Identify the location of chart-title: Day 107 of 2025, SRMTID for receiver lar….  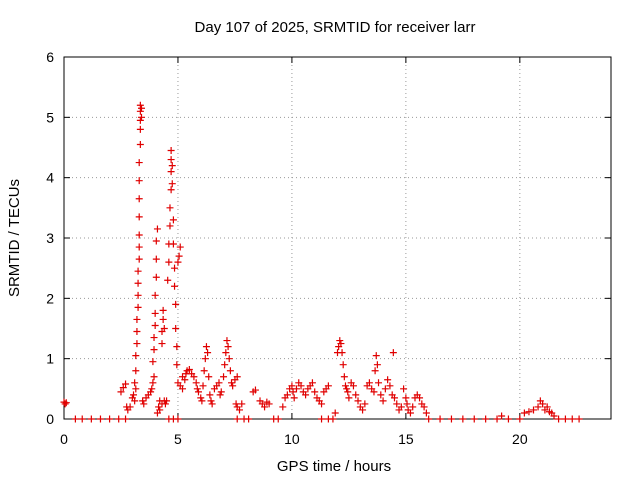
(335, 27).